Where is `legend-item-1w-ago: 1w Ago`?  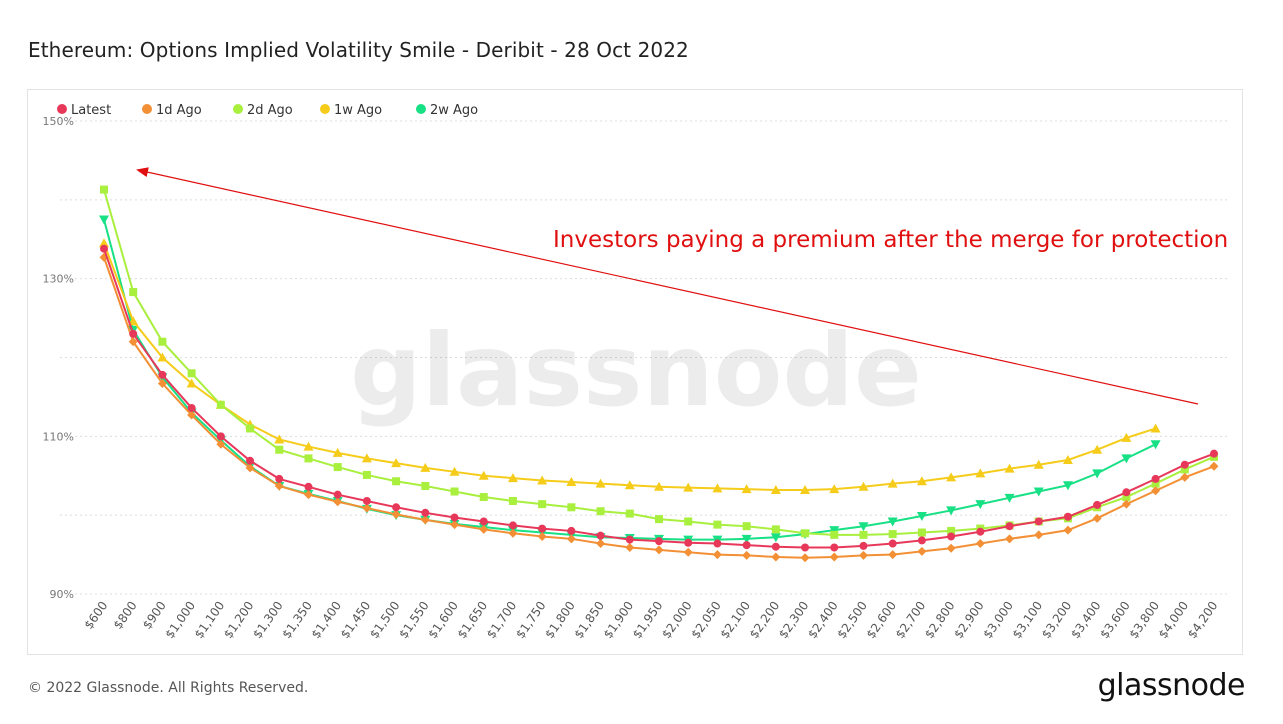 legend-item-1w-ago: 1w Ago is located at coordinates (351, 110).